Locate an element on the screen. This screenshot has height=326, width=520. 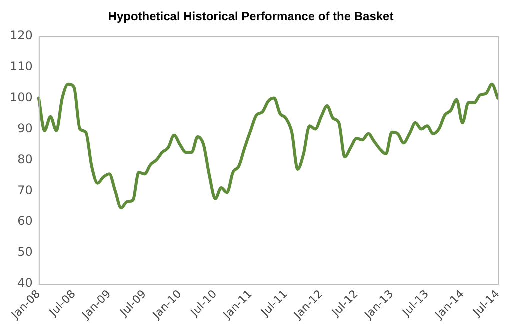
y-tick-label: 50 is located at coordinates (25, 252).